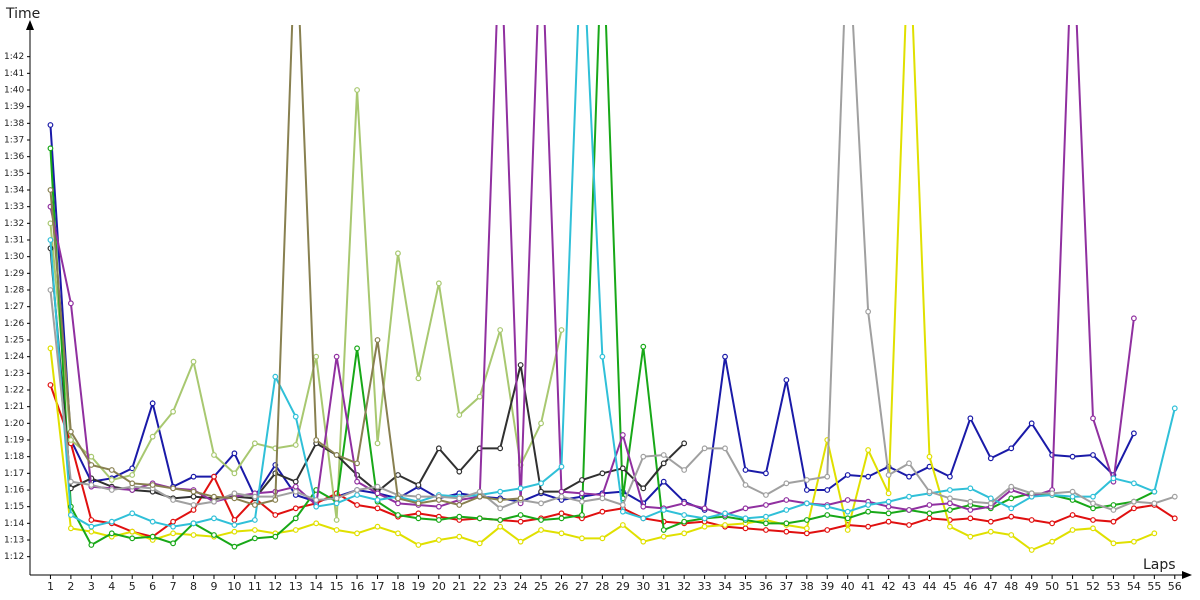 This screenshot has width=1200, height=600. What do you see at coordinates (664, 586) in the screenshot?
I see `x-tick-label: 31` at bounding box center [664, 586].